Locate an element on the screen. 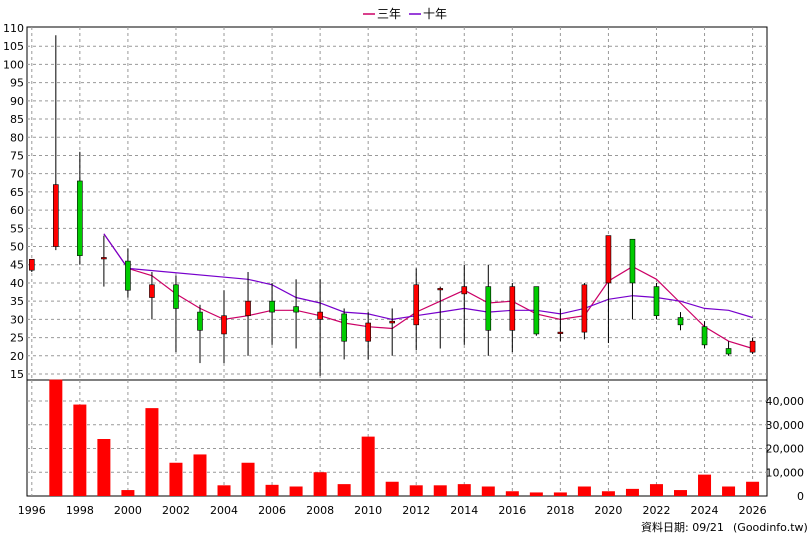 Image resolution: width=808 pixels, height=540 pixels. chart-legend: 三年 十年 is located at coordinates (405, 14).